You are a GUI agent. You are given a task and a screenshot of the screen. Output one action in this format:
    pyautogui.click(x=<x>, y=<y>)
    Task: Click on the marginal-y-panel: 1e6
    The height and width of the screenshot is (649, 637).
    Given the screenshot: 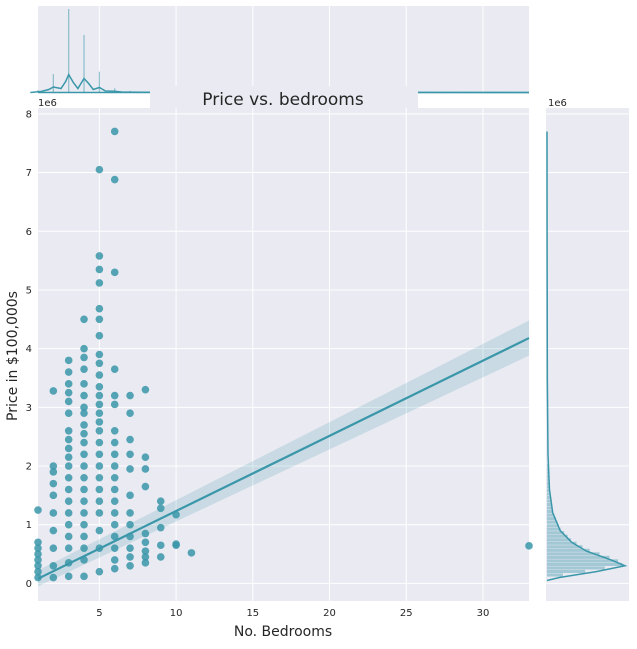 What is the action you would take?
    pyautogui.click(x=587, y=349)
    